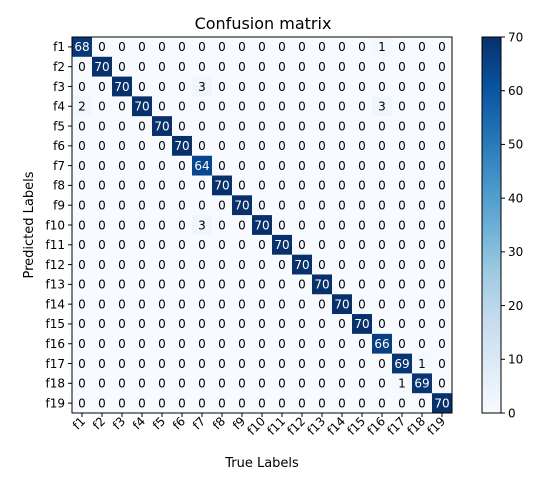 This screenshot has width=550, height=478. What do you see at coordinates (515, 198) in the screenshot?
I see `colorbar-tick-label: 40` at bounding box center [515, 198].